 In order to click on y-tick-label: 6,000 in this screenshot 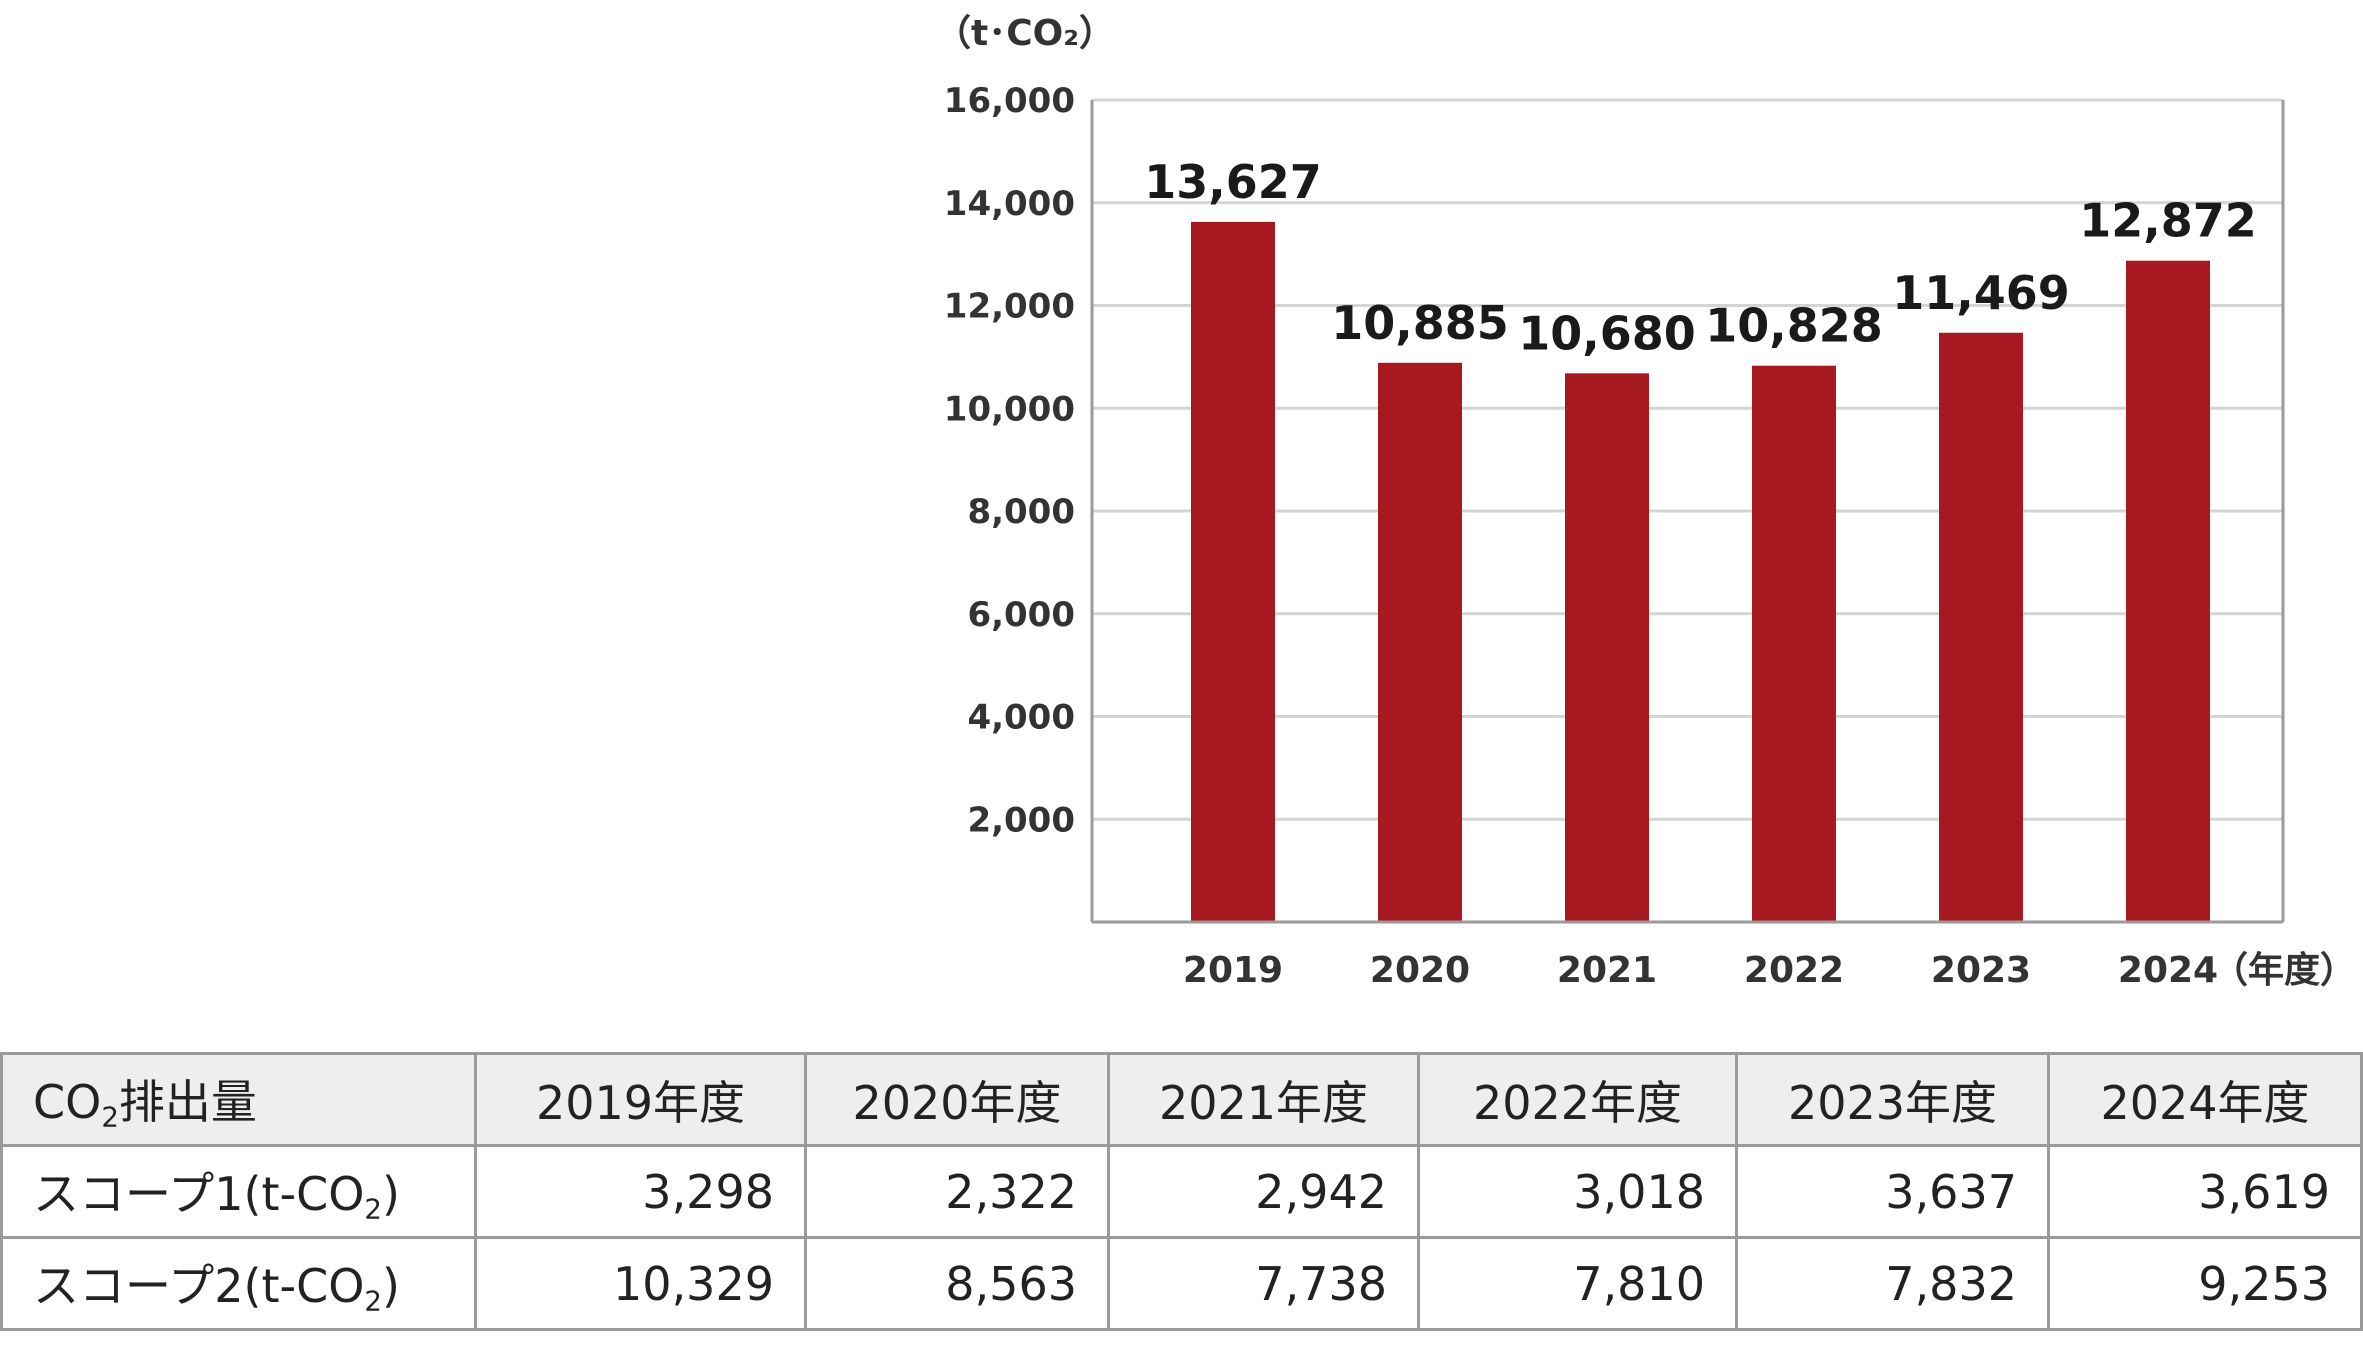, I will do `click(1021, 615)`.